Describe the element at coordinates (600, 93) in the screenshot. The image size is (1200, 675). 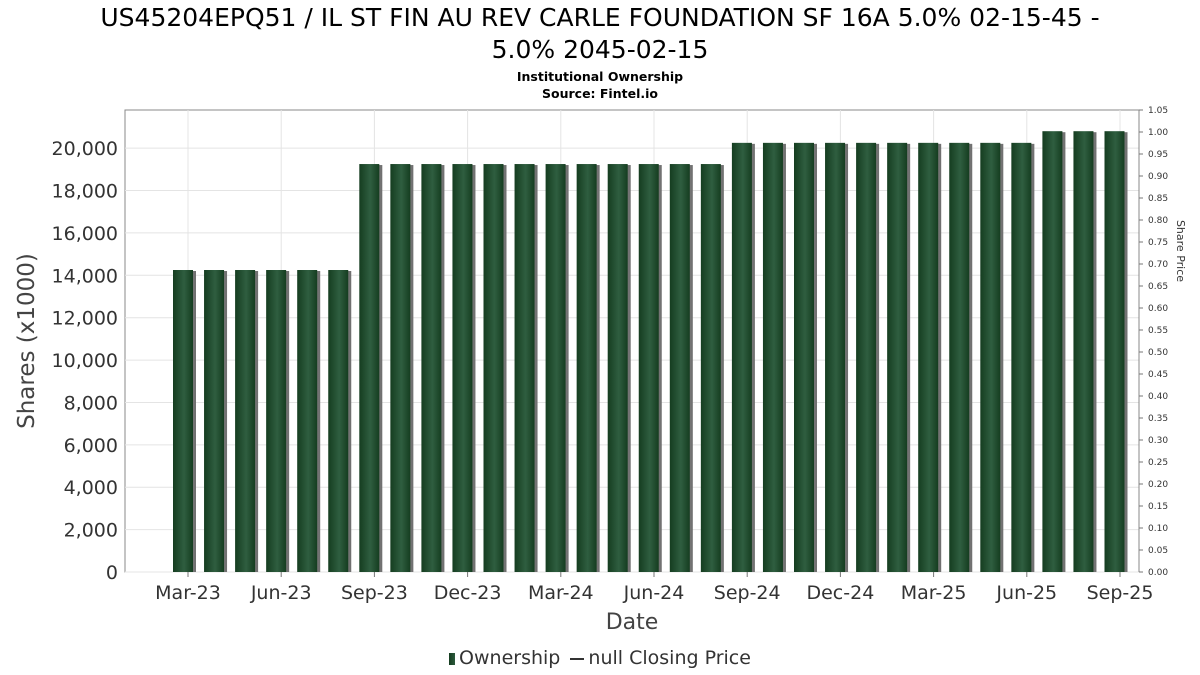
I see `source-text: Source: Fintel.io` at that location.